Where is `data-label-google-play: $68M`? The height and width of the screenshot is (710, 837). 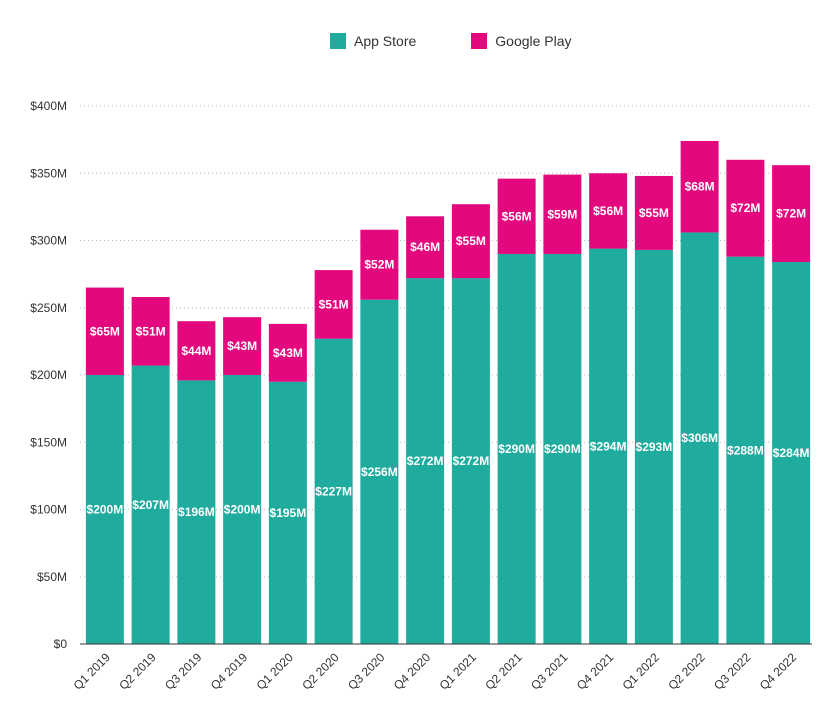 data-label-google-play: $68M is located at coordinates (700, 187).